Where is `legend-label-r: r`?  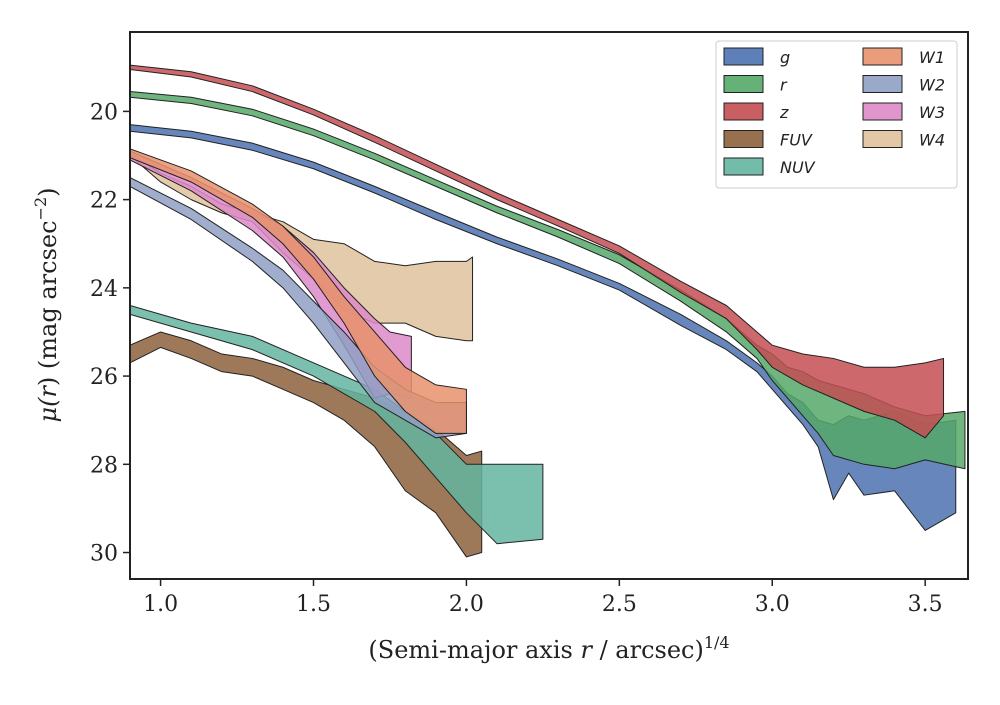
legend-label-r: r is located at coordinates (784, 85).